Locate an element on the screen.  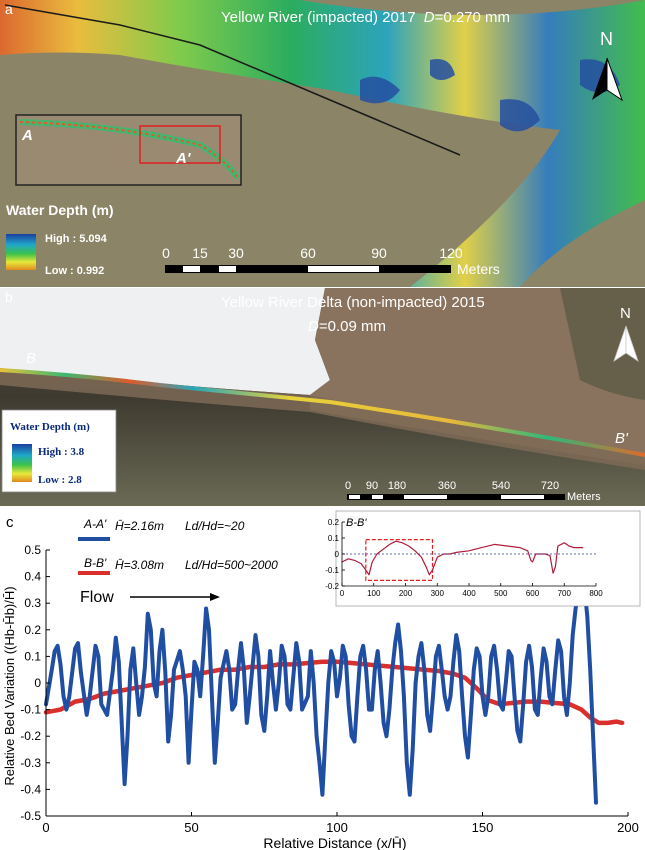
panel-b-d: D=0.09 mm is located at coordinates (347, 326).